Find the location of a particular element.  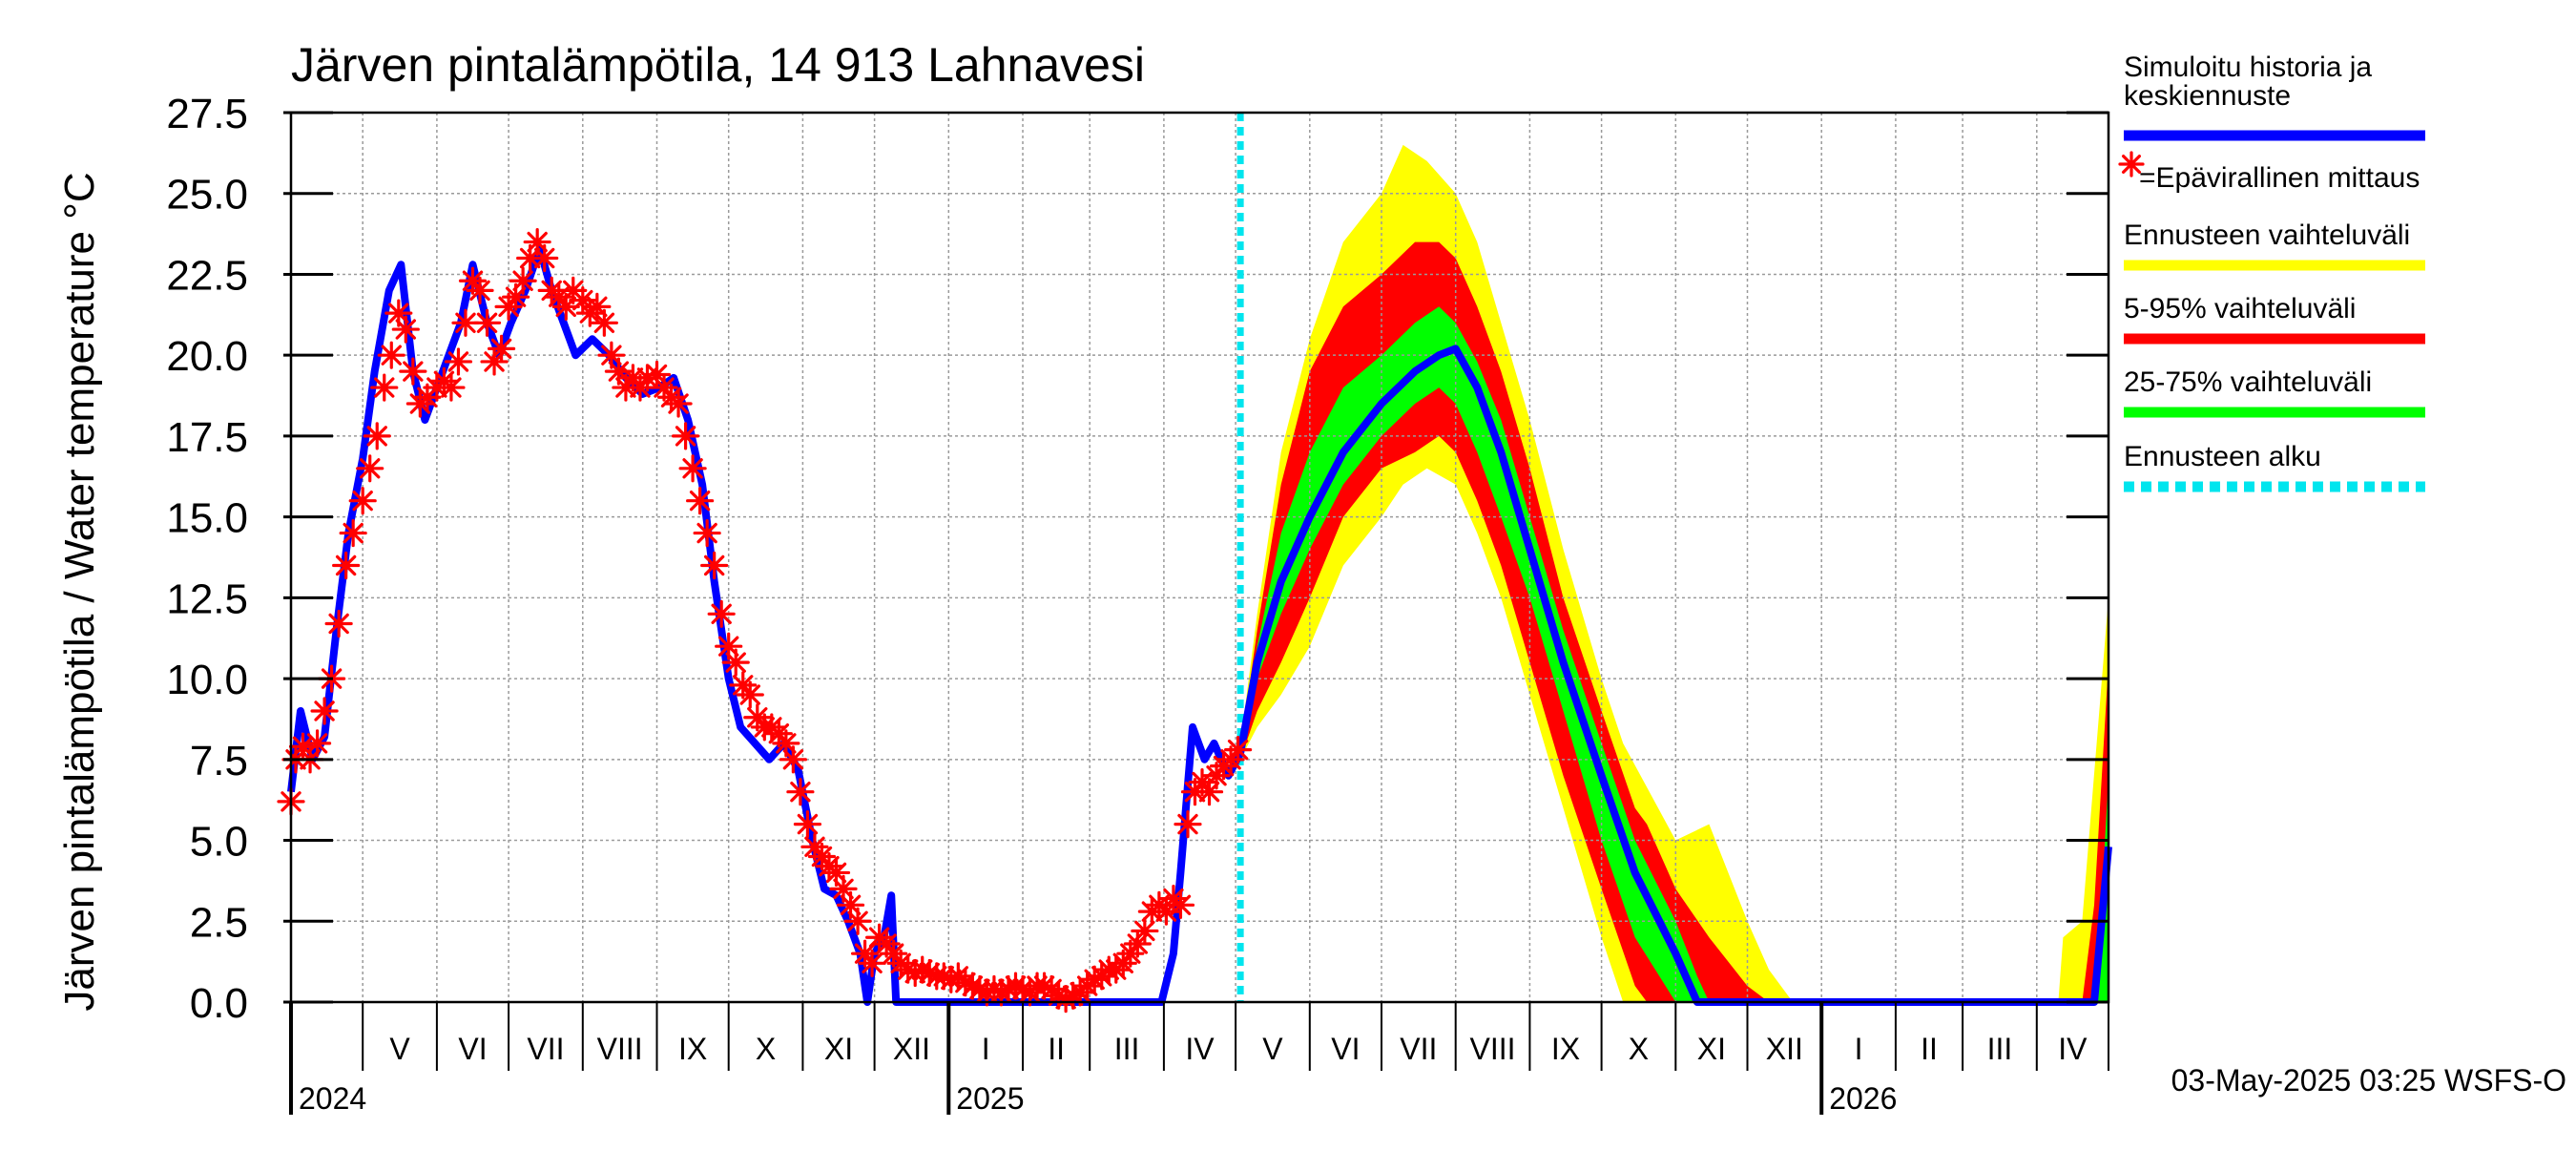

y-tick-label: 22.5 is located at coordinates (207, 275).